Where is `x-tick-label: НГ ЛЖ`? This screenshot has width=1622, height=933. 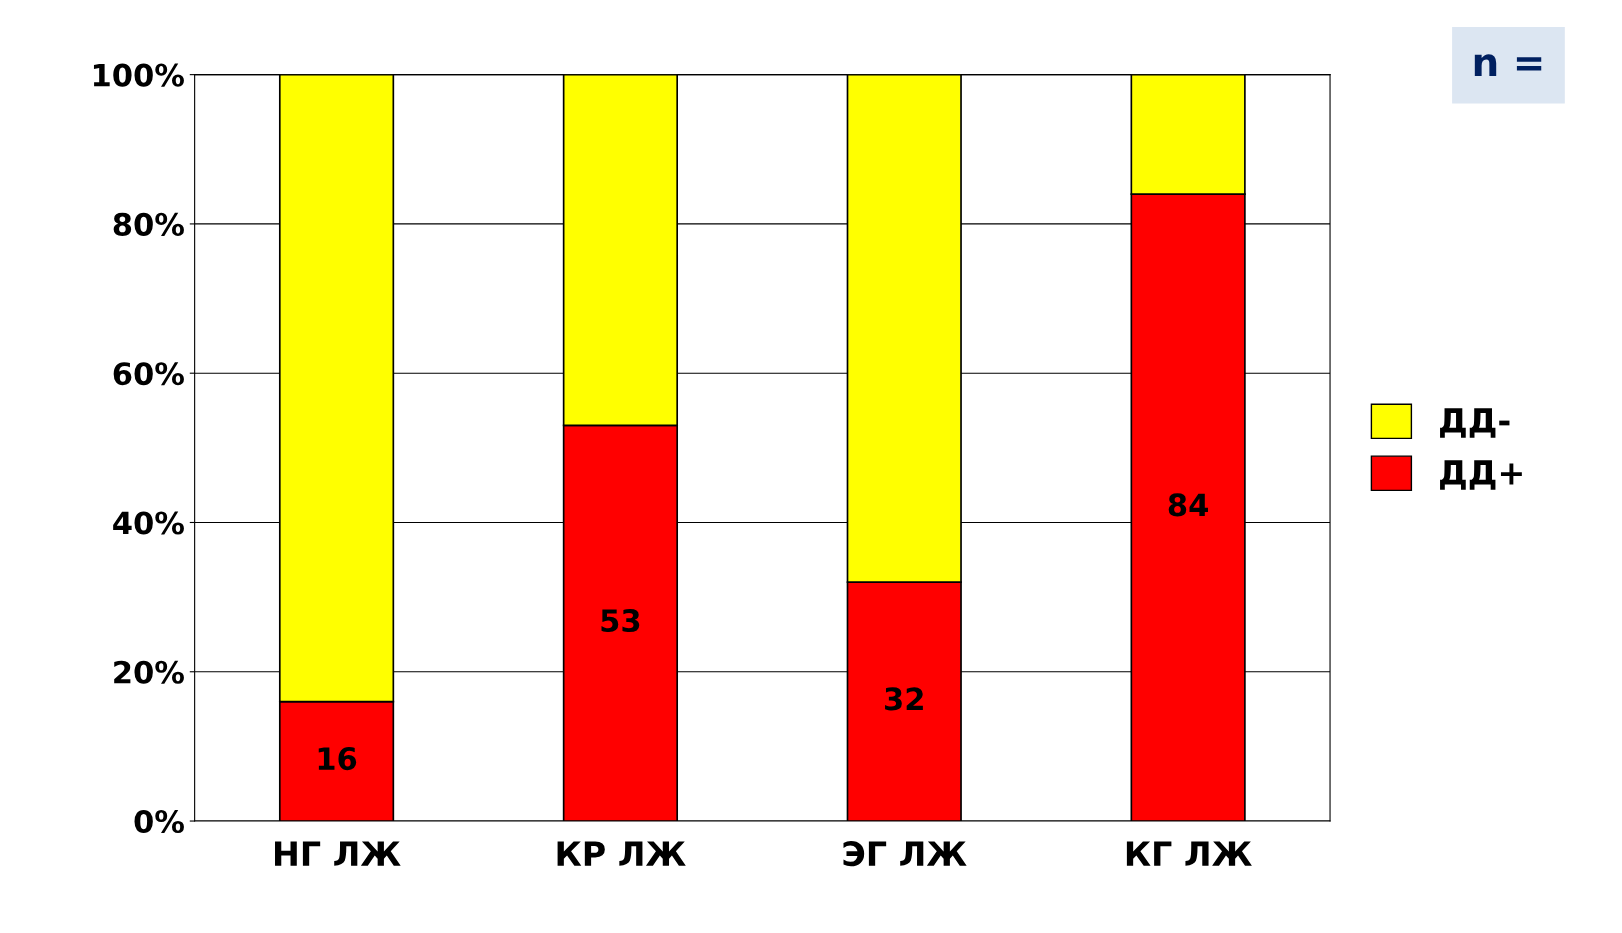
x-tick-label: НГ ЛЖ is located at coordinates (338, 853).